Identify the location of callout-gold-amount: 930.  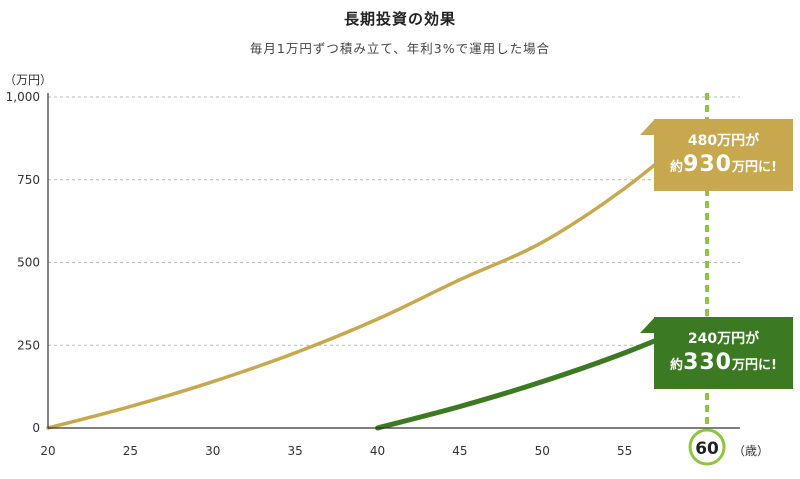
(707, 165).